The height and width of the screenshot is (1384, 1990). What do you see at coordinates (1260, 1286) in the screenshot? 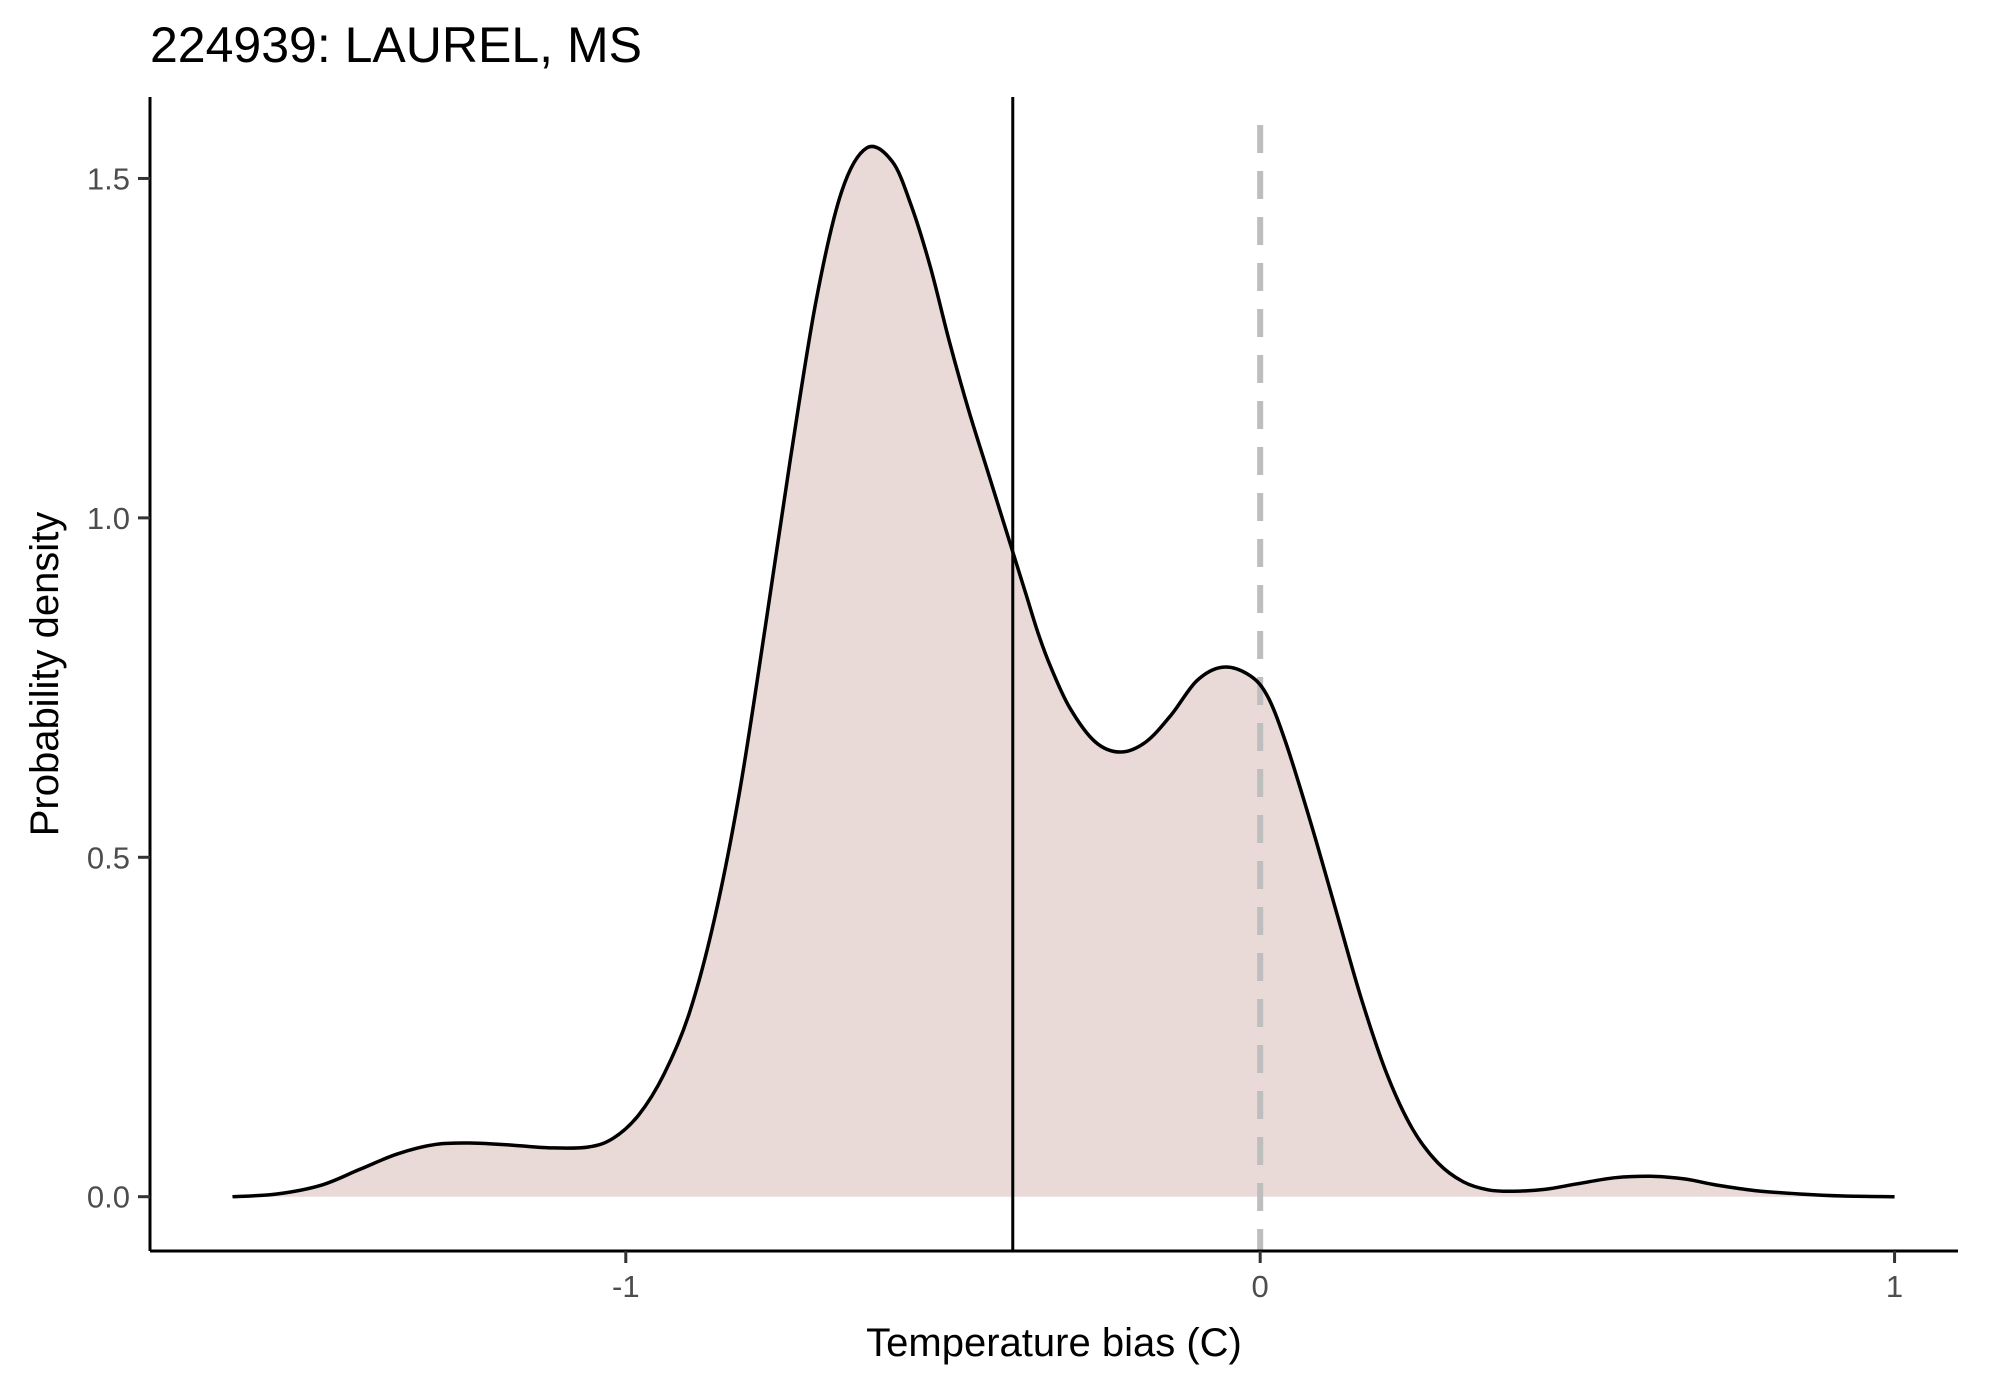
I see `x-tick-label: 0` at bounding box center [1260, 1286].